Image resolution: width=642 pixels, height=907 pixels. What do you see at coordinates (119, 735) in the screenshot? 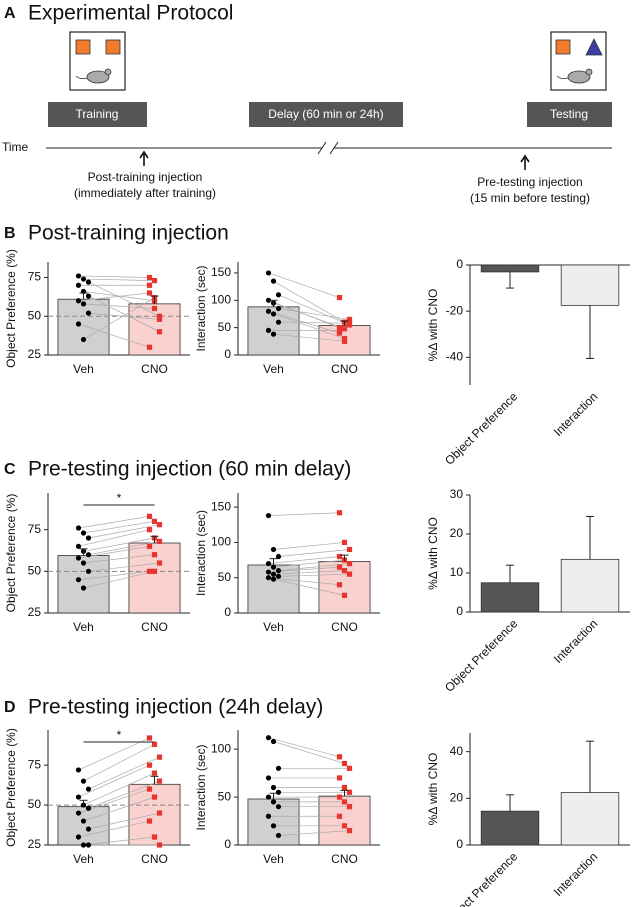
I see `significance-label: *` at bounding box center [119, 735].